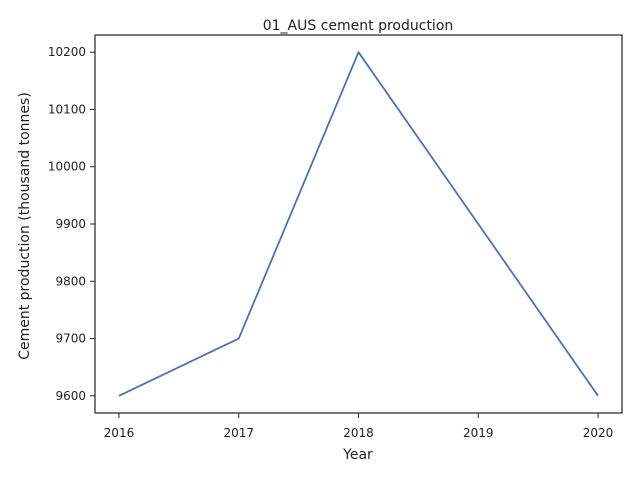 This screenshot has width=640, height=480. I want to click on x-axis-label: Year, so click(357, 455).